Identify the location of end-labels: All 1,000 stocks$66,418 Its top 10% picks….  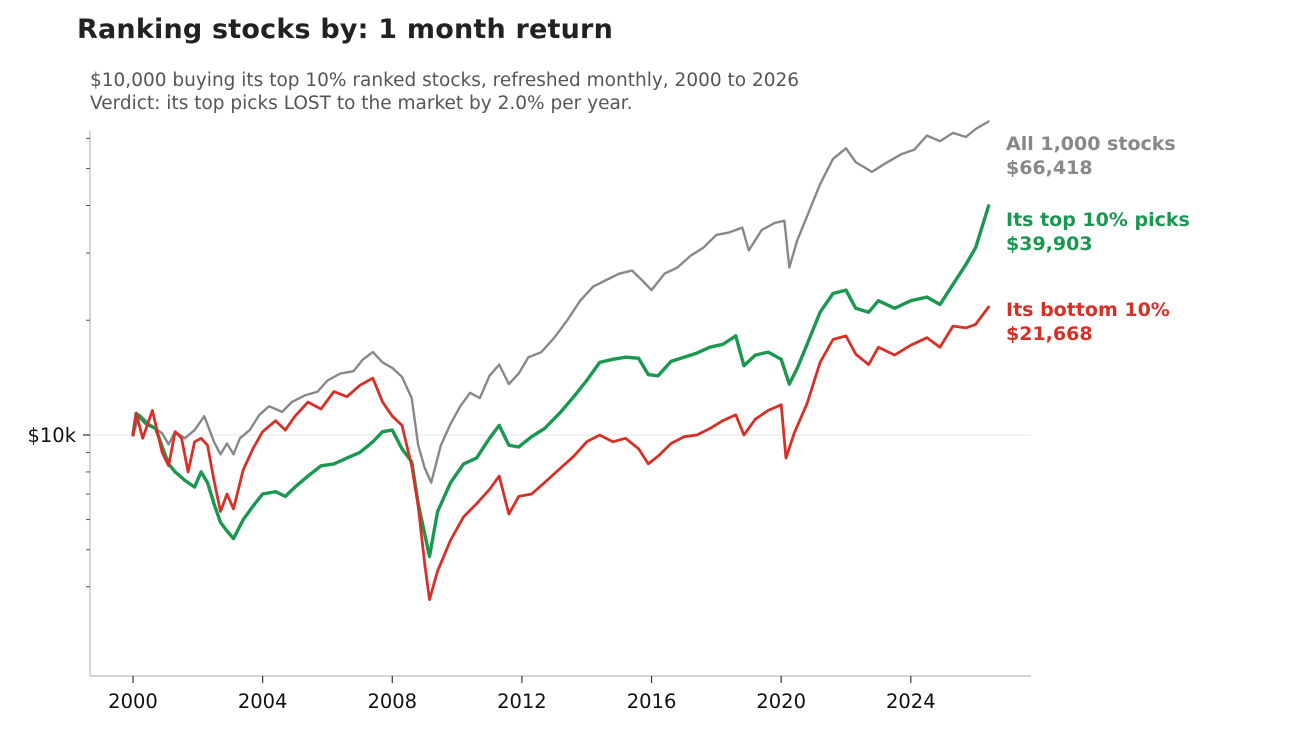
(1098, 239).